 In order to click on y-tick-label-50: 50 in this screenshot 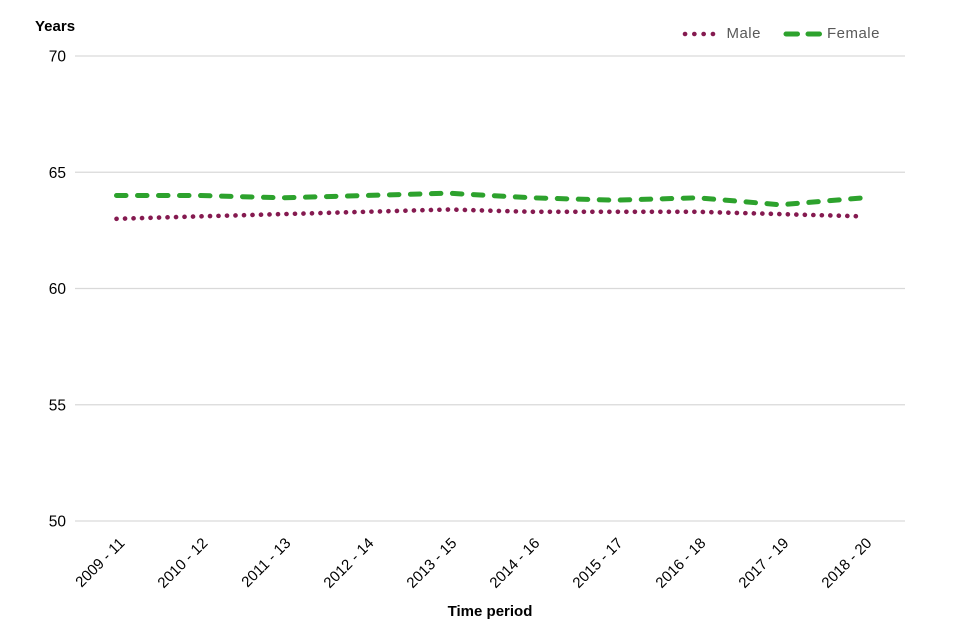, I will do `click(58, 522)`.